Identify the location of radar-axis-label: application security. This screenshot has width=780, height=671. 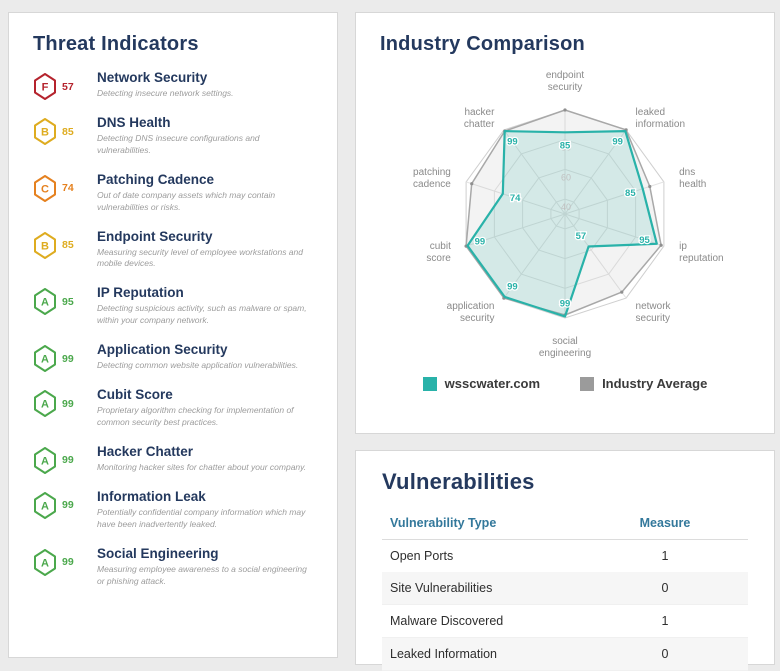
(471, 312).